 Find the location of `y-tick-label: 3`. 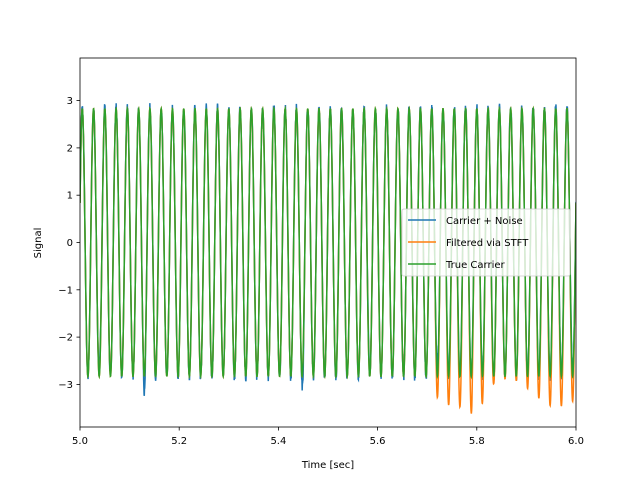

y-tick-label: 3 is located at coordinates (70, 101).